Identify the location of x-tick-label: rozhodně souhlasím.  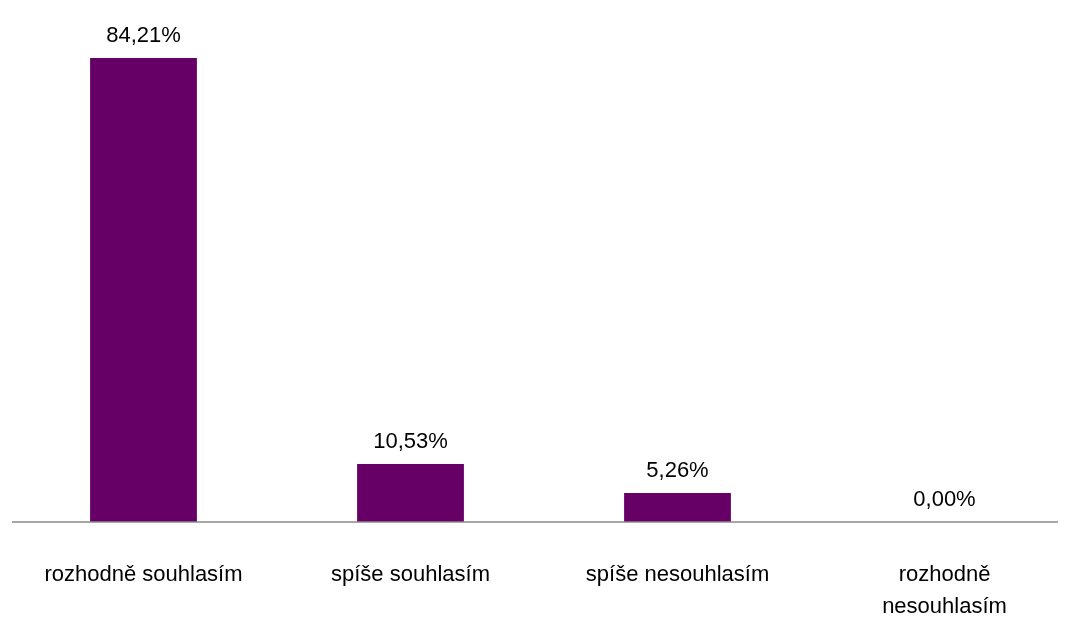
(143, 573).